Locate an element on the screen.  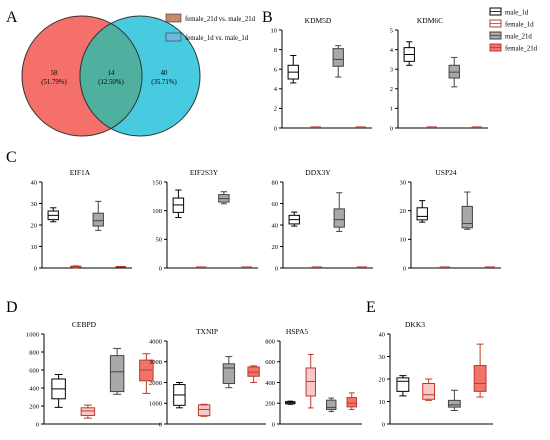
box-plot-ddx3y: DDX3Y 0 20 40 60 80 is located at coordinates (322, 220).